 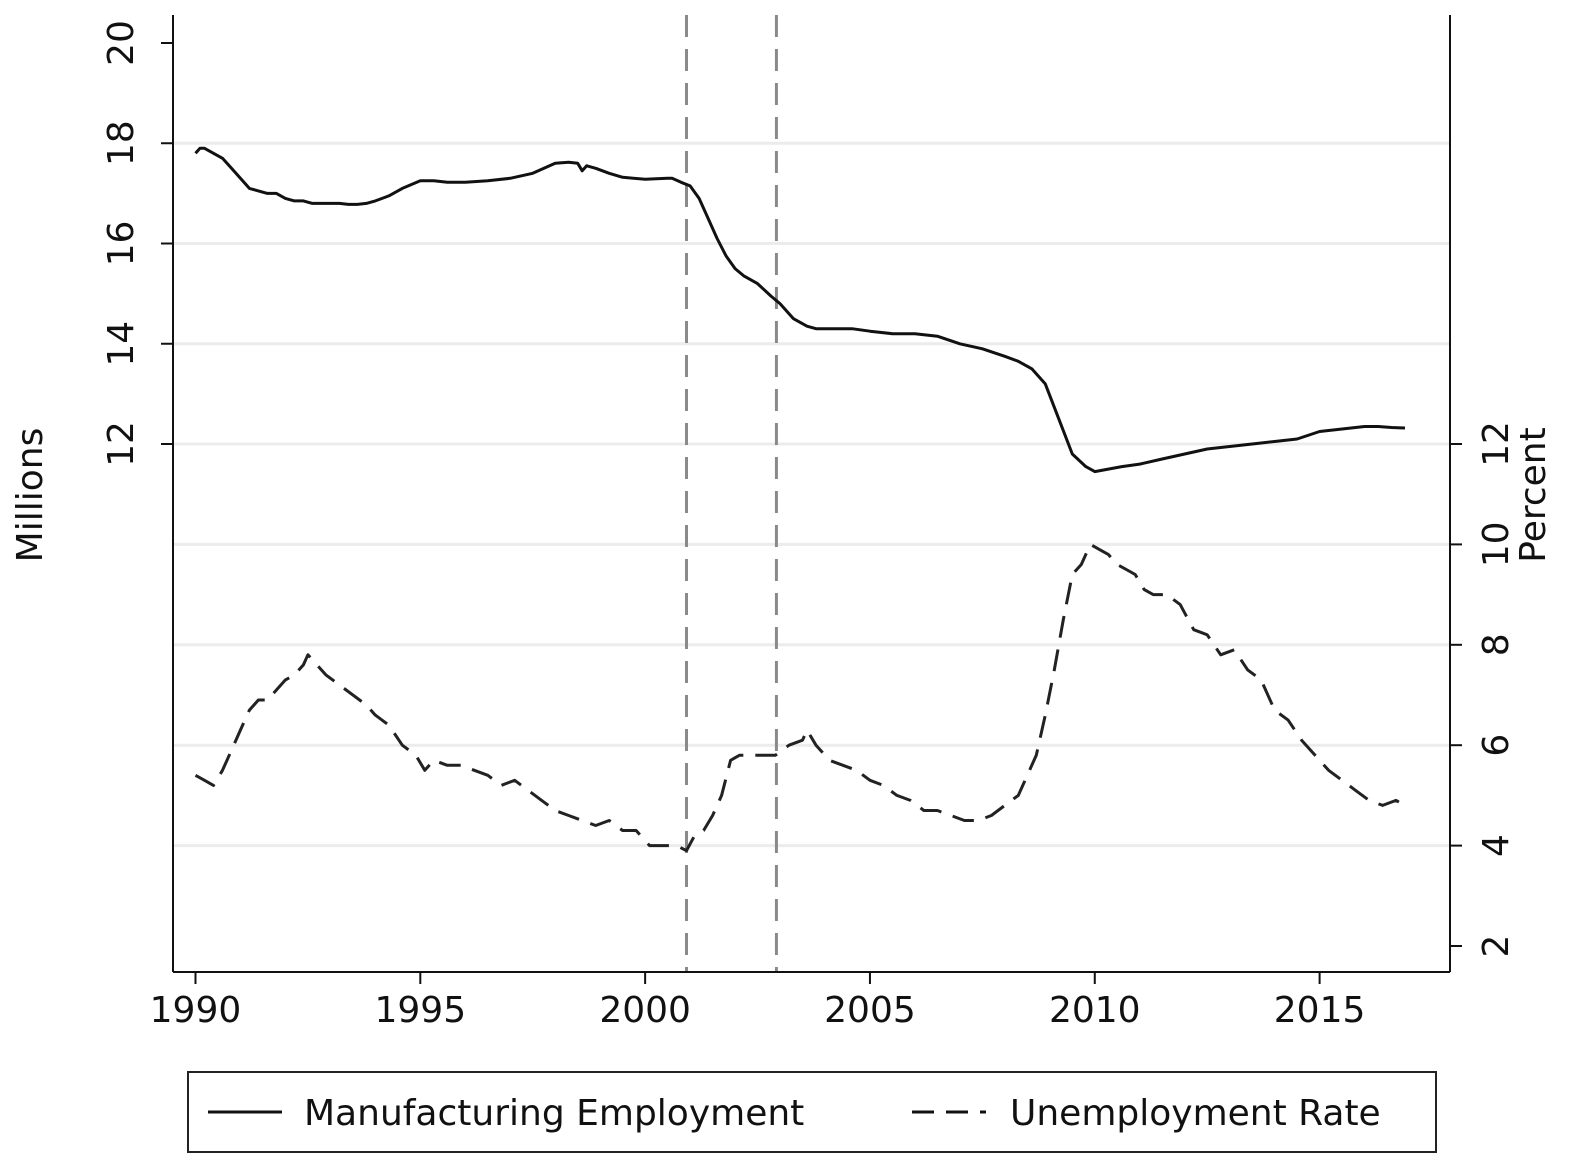 I want to click on y-right-tick-label-10: 10, so click(x=1496, y=544).